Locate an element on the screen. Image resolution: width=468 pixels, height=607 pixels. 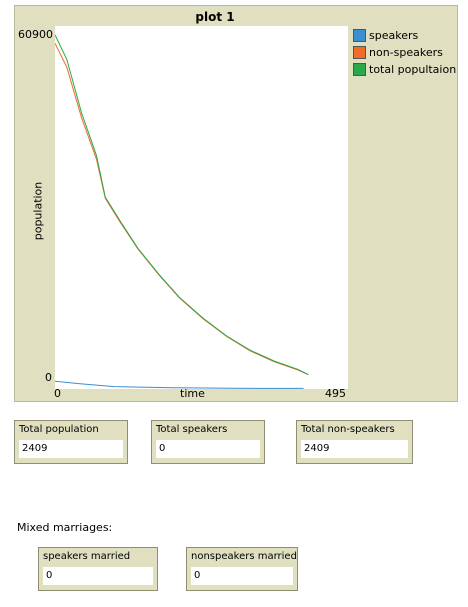
monitor-label: Total non-speakers is located at coordinates (348, 429).